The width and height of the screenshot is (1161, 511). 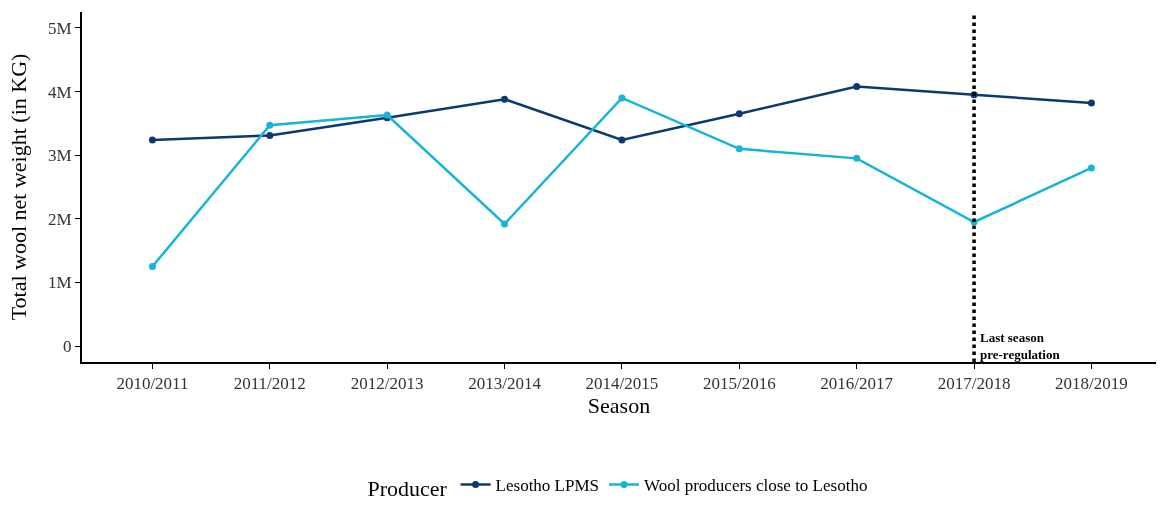 I want to click on x-tick-label: 2013/2014, so click(x=505, y=384).